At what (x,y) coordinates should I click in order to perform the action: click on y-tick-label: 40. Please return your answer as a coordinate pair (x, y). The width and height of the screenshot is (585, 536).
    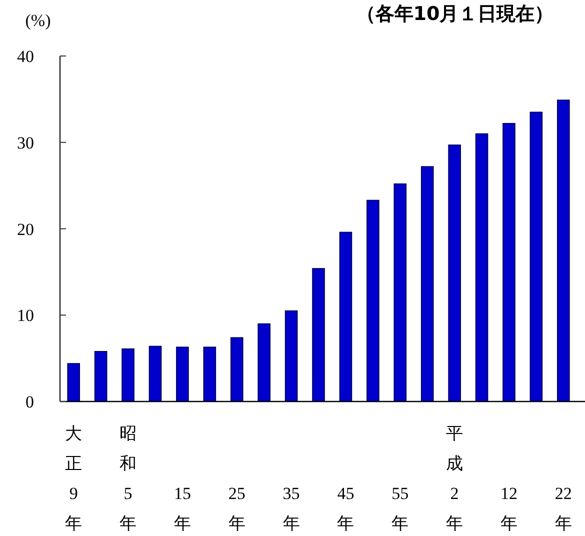
    Looking at the image, I should click on (25, 56).